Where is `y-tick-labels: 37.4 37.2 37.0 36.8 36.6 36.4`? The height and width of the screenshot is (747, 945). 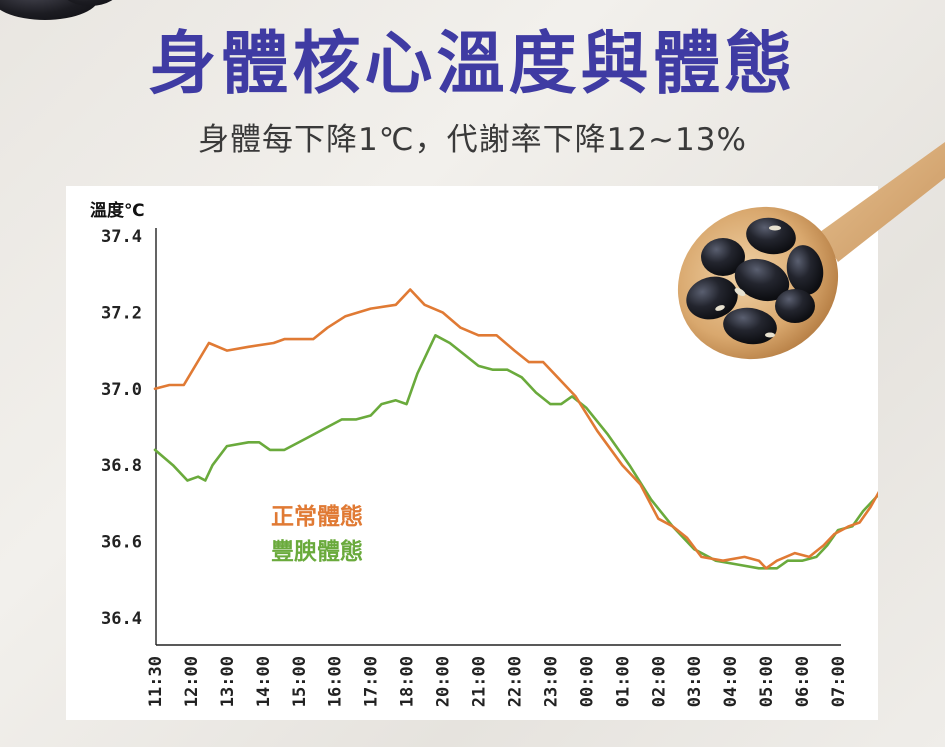
y-tick-labels: 37.4 37.2 37.0 36.8 36.6 36.4 is located at coordinates (121, 428).